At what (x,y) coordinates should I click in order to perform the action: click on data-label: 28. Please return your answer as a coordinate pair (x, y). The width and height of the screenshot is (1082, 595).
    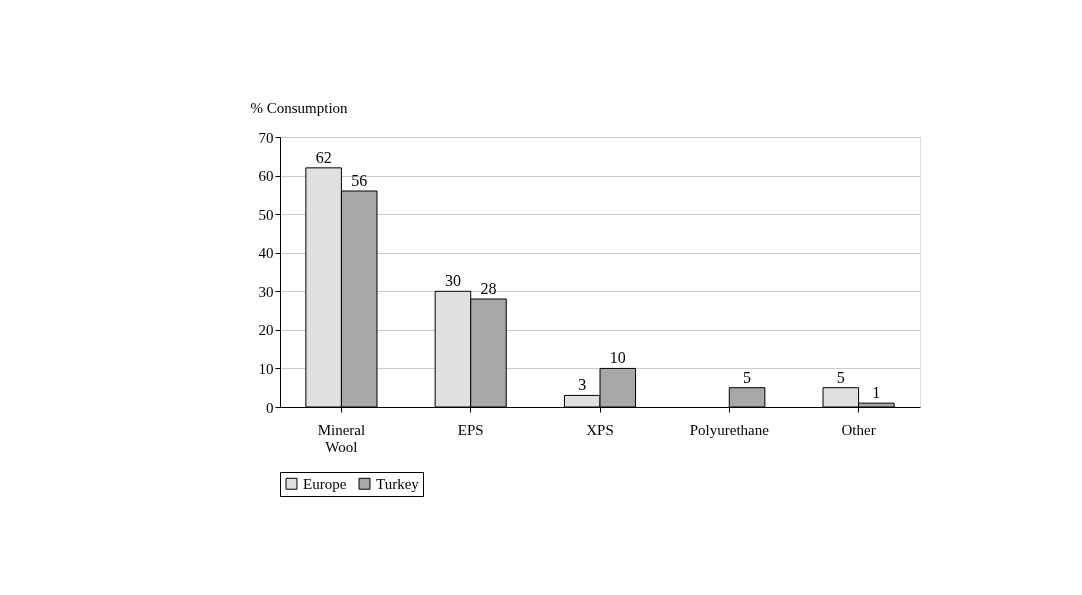
    Looking at the image, I should click on (488, 288).